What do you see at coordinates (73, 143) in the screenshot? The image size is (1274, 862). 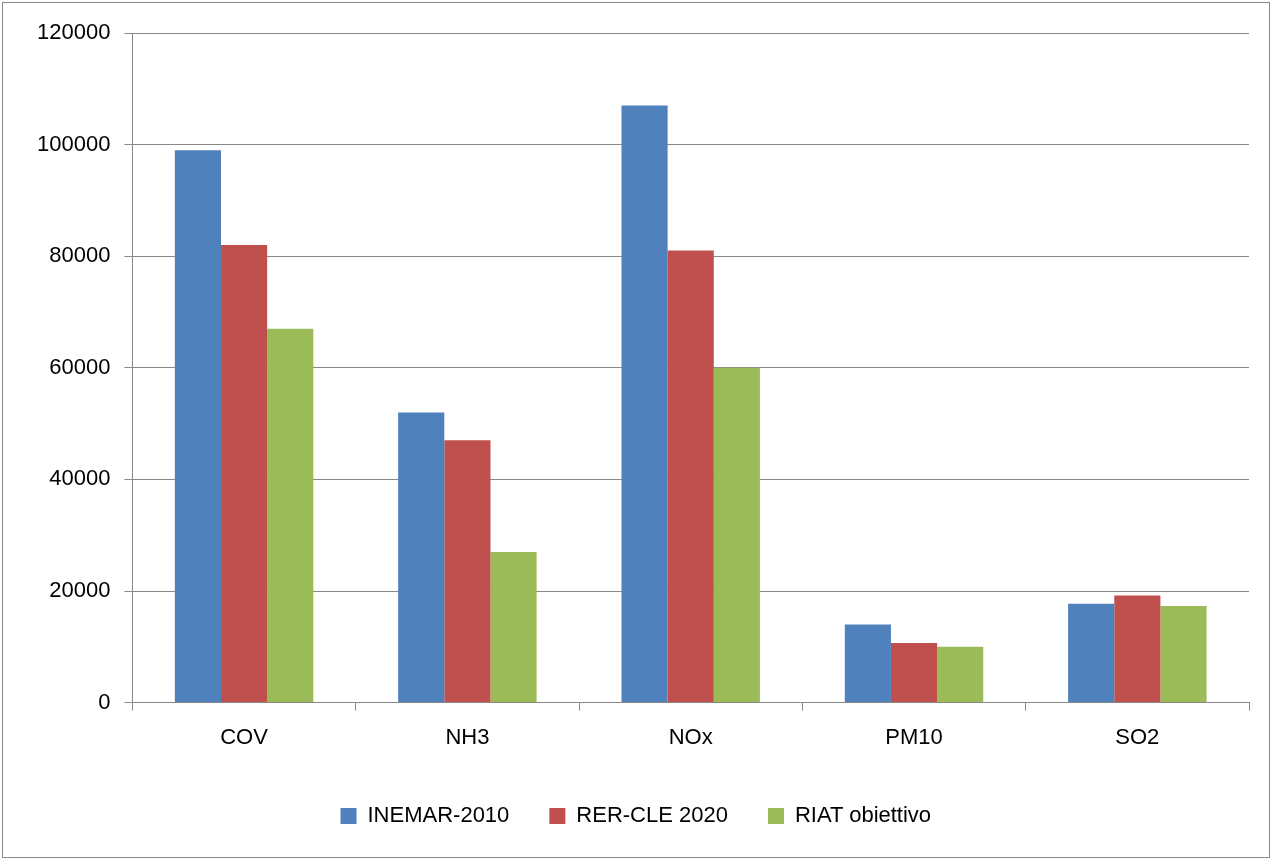 I see `y-tick-label: 100000` at bounding box center [73, 143].